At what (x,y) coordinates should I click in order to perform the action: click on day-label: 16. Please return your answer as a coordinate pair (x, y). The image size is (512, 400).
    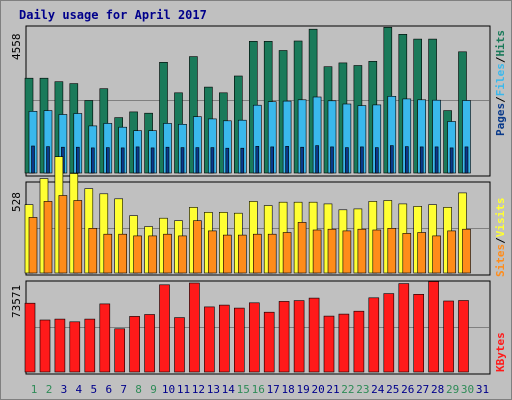
    Looking at the image, I should click on (258, 389).